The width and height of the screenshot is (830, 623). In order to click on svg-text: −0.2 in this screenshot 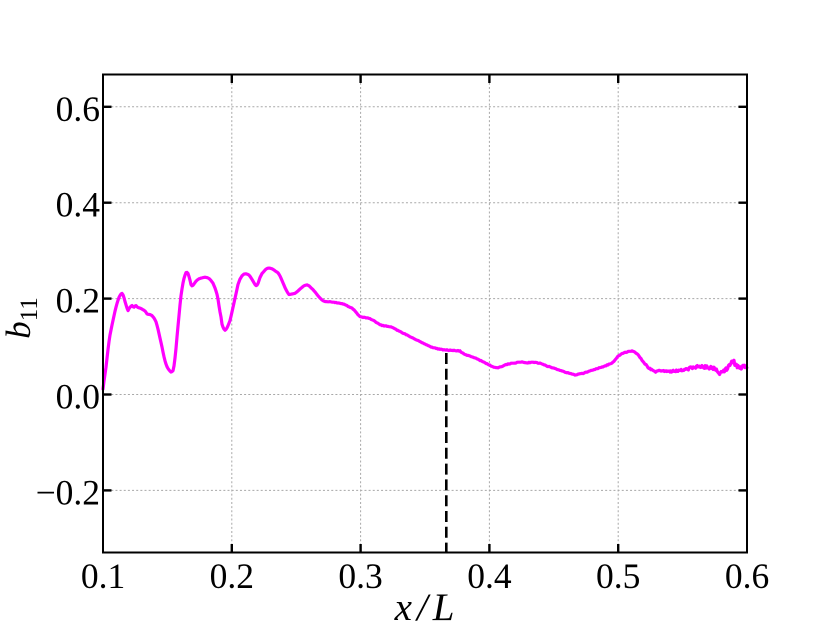, I will do `click(68, 492)`.